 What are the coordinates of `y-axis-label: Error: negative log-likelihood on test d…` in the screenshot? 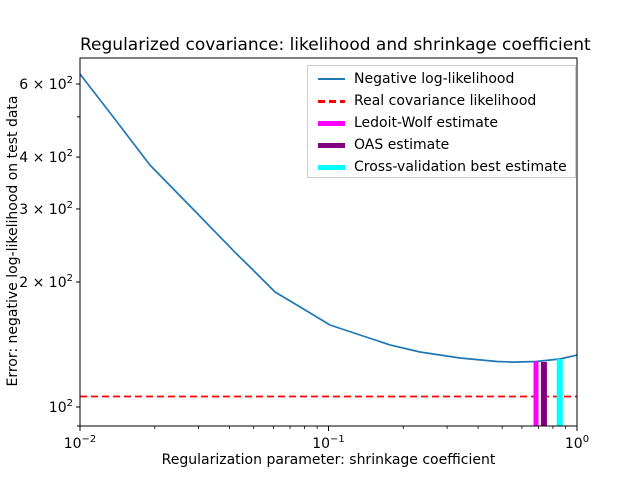 It's located at (13, 241).